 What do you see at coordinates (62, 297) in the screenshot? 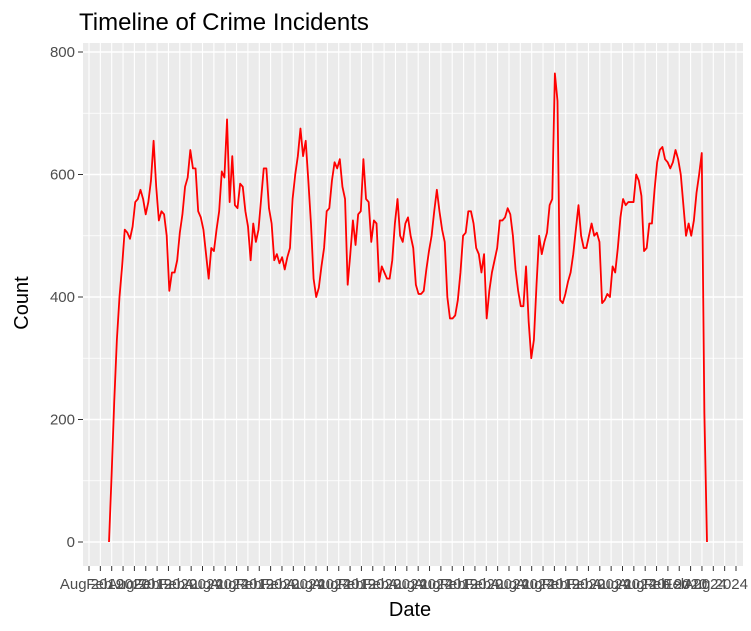
I see `y-tick-label: 400` at bounding box center [62, 297].